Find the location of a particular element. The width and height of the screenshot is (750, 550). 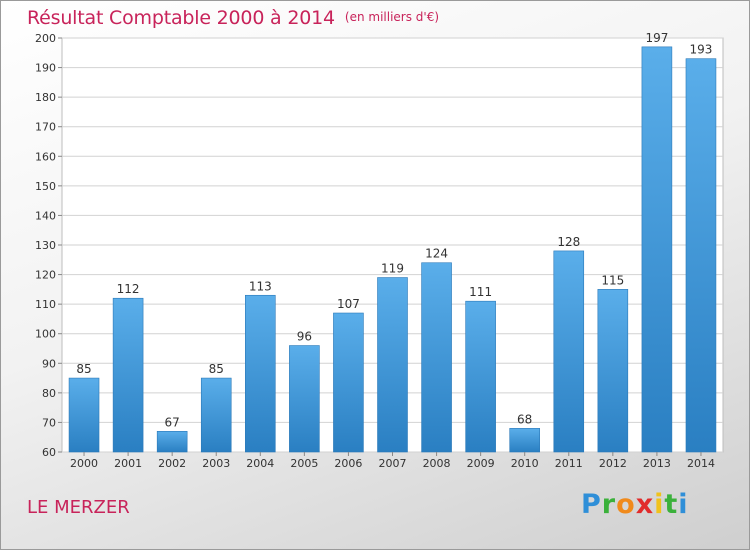

x-tick-label-2011: 2011 is located at coordinates (569, 463).